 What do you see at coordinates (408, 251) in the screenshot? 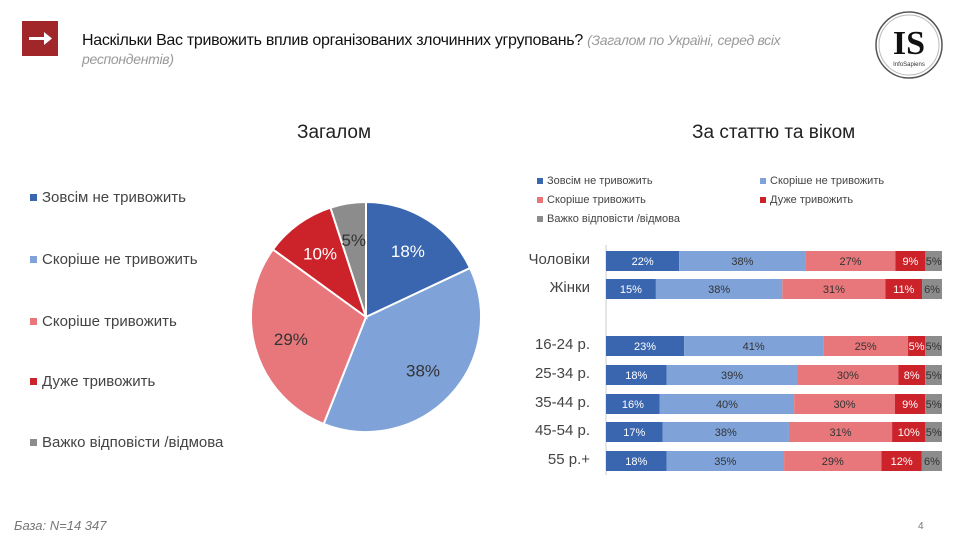
I see `pie-data-label: 18%` at bounding box center [408, 251].